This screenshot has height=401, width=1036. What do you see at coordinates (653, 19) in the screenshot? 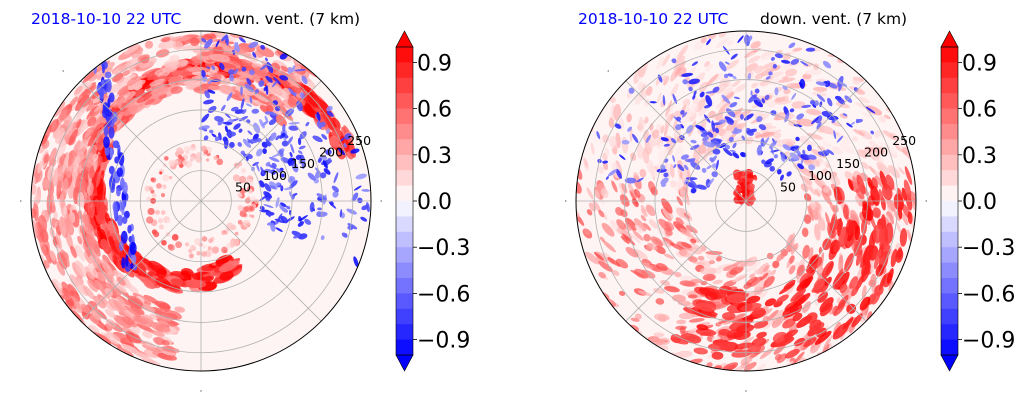
I see `time-label-right: 2018-10-10 22 UTC` at bounding box center [653, 19].